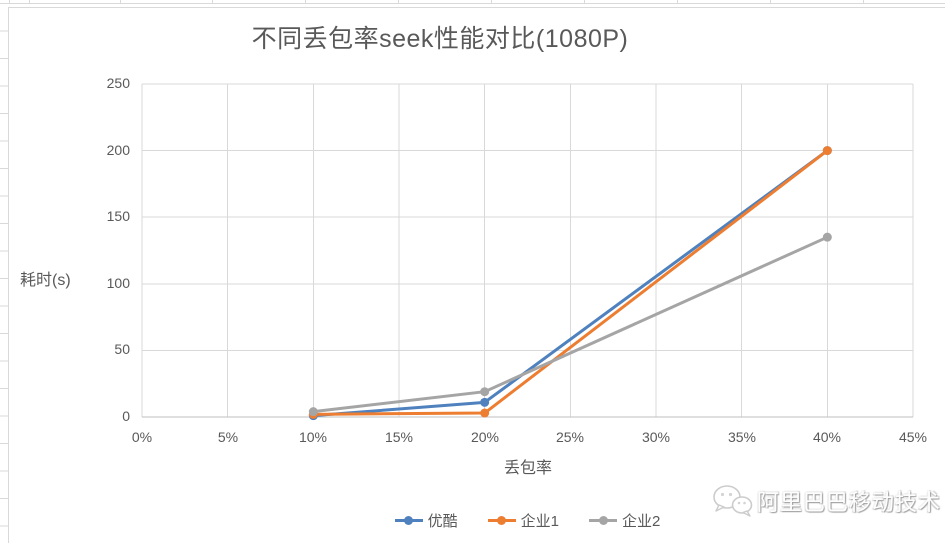 The image size is (945, 543). Describe the element at coordinates (527, 468) in the screenshot. I see `x-axis-title: 丢包率` at that location.